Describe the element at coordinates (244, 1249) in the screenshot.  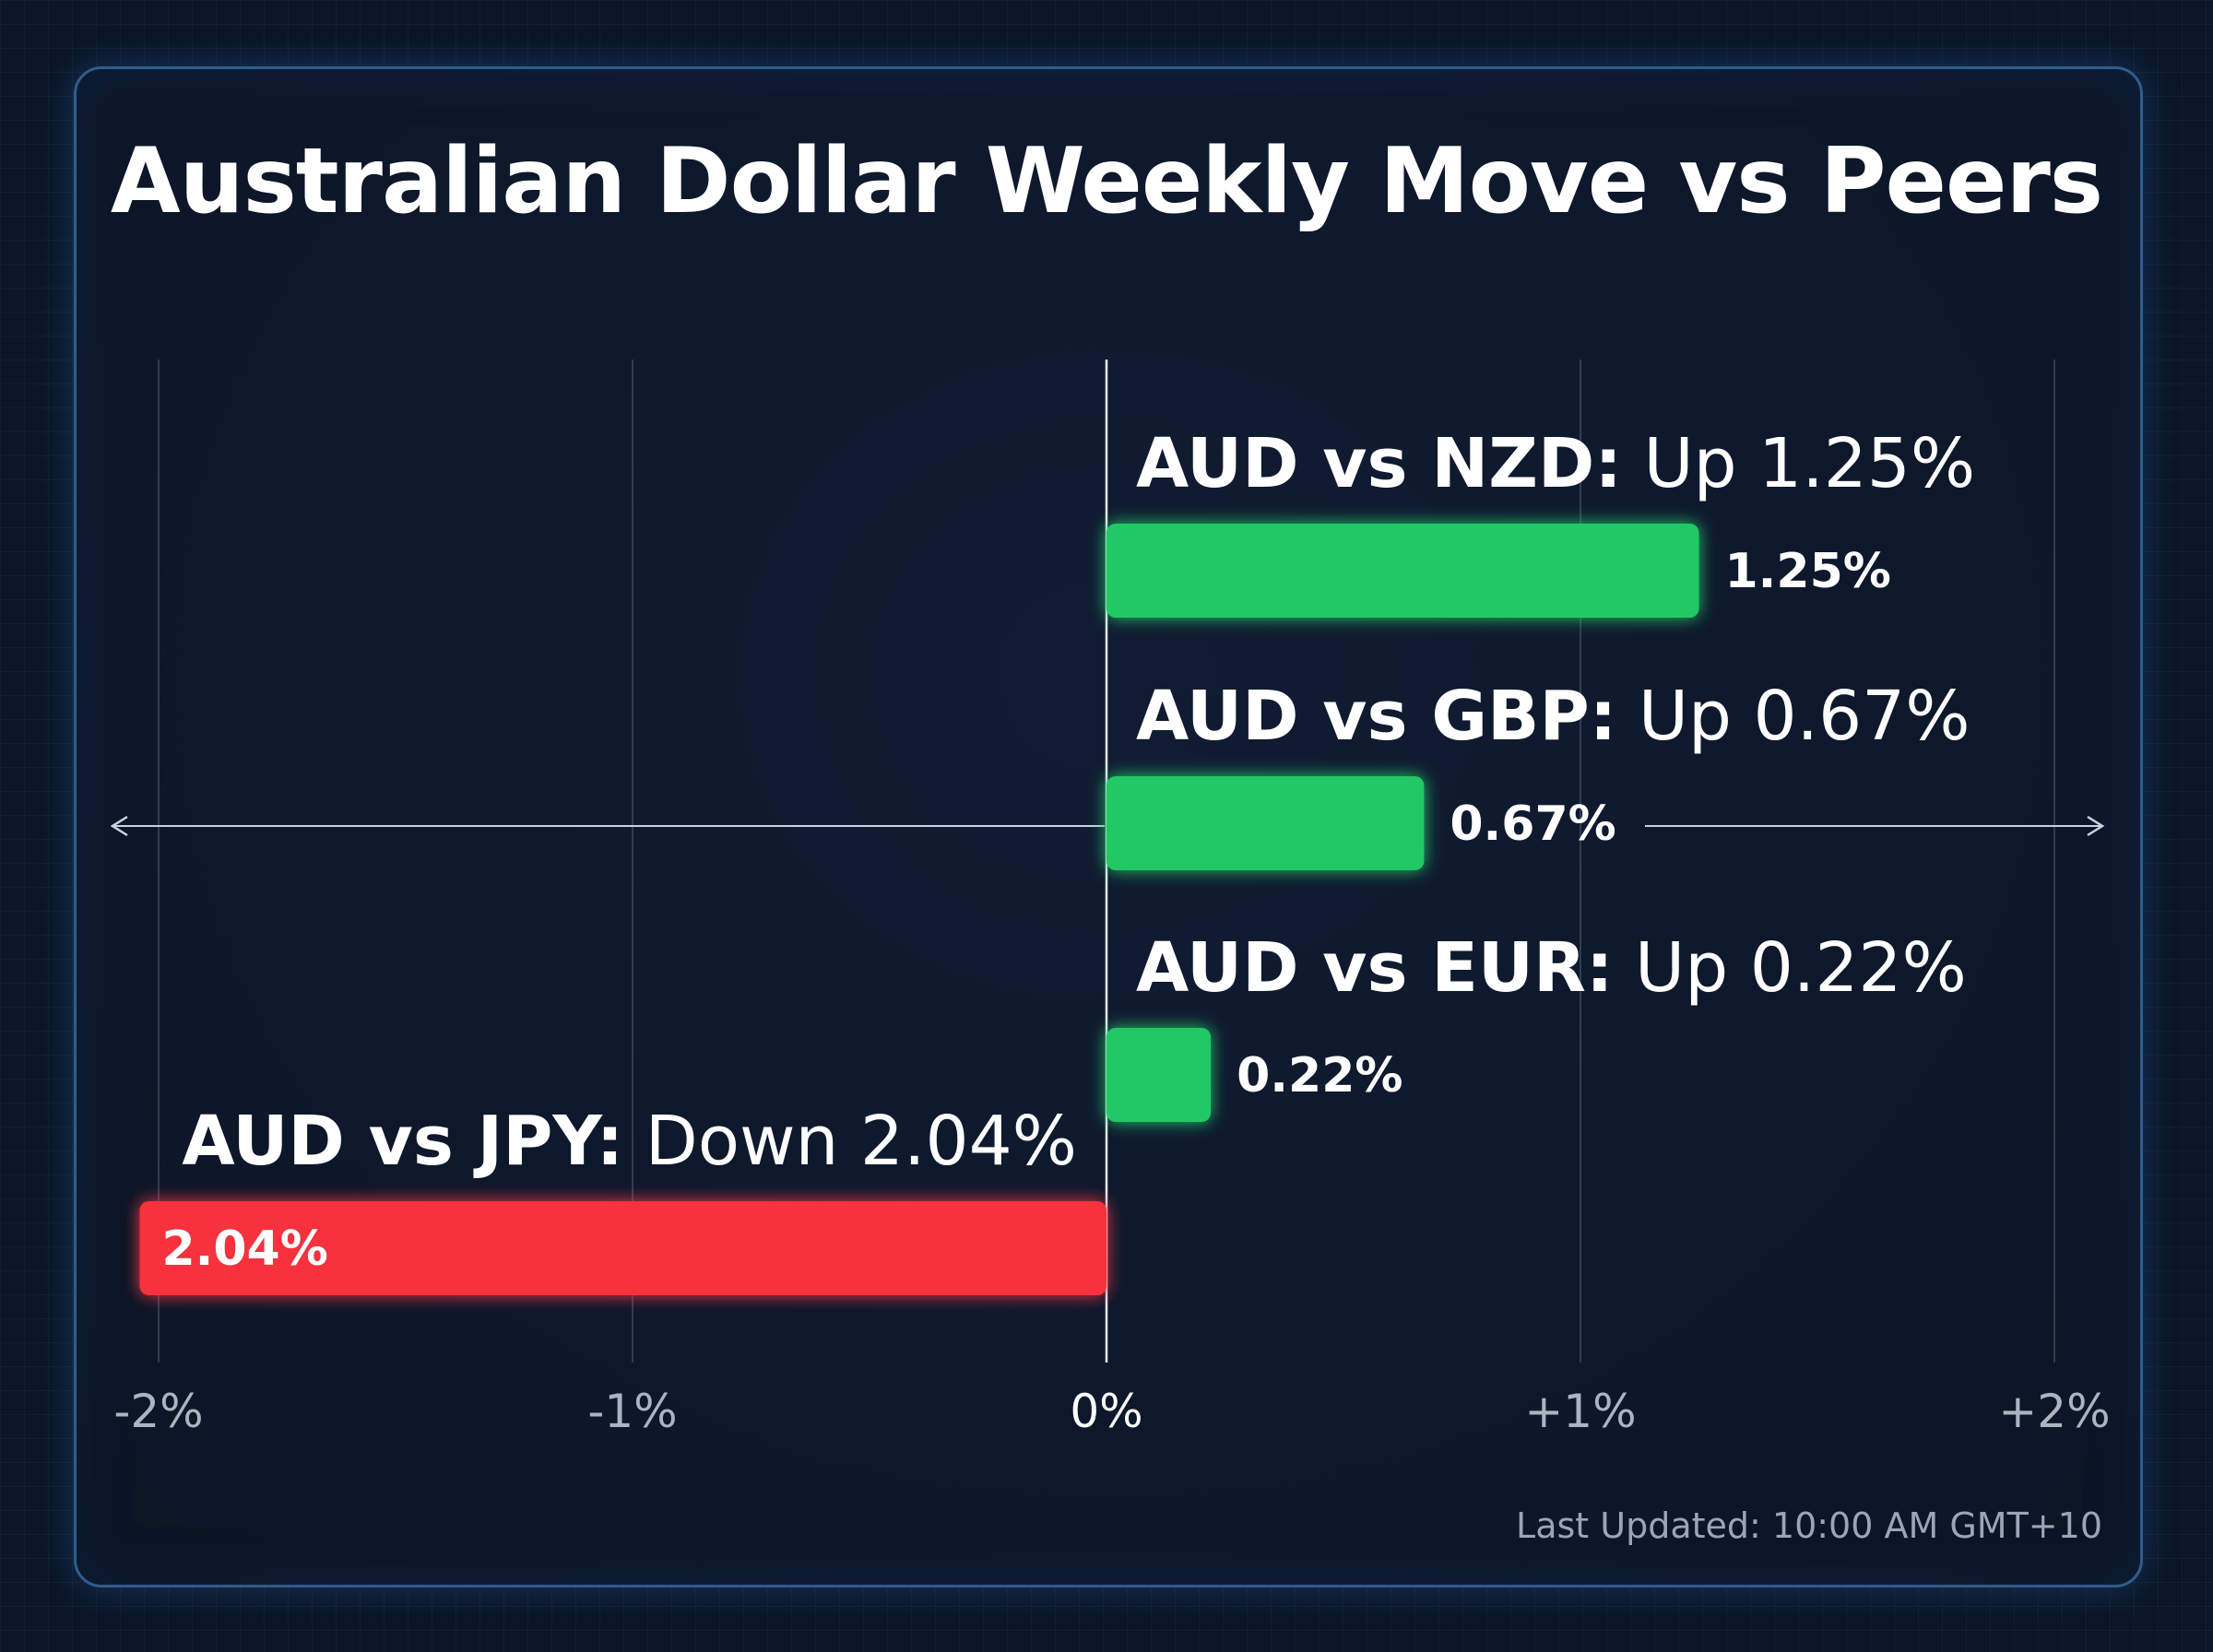
I see `bar-value-label: 2.04%` at that location.